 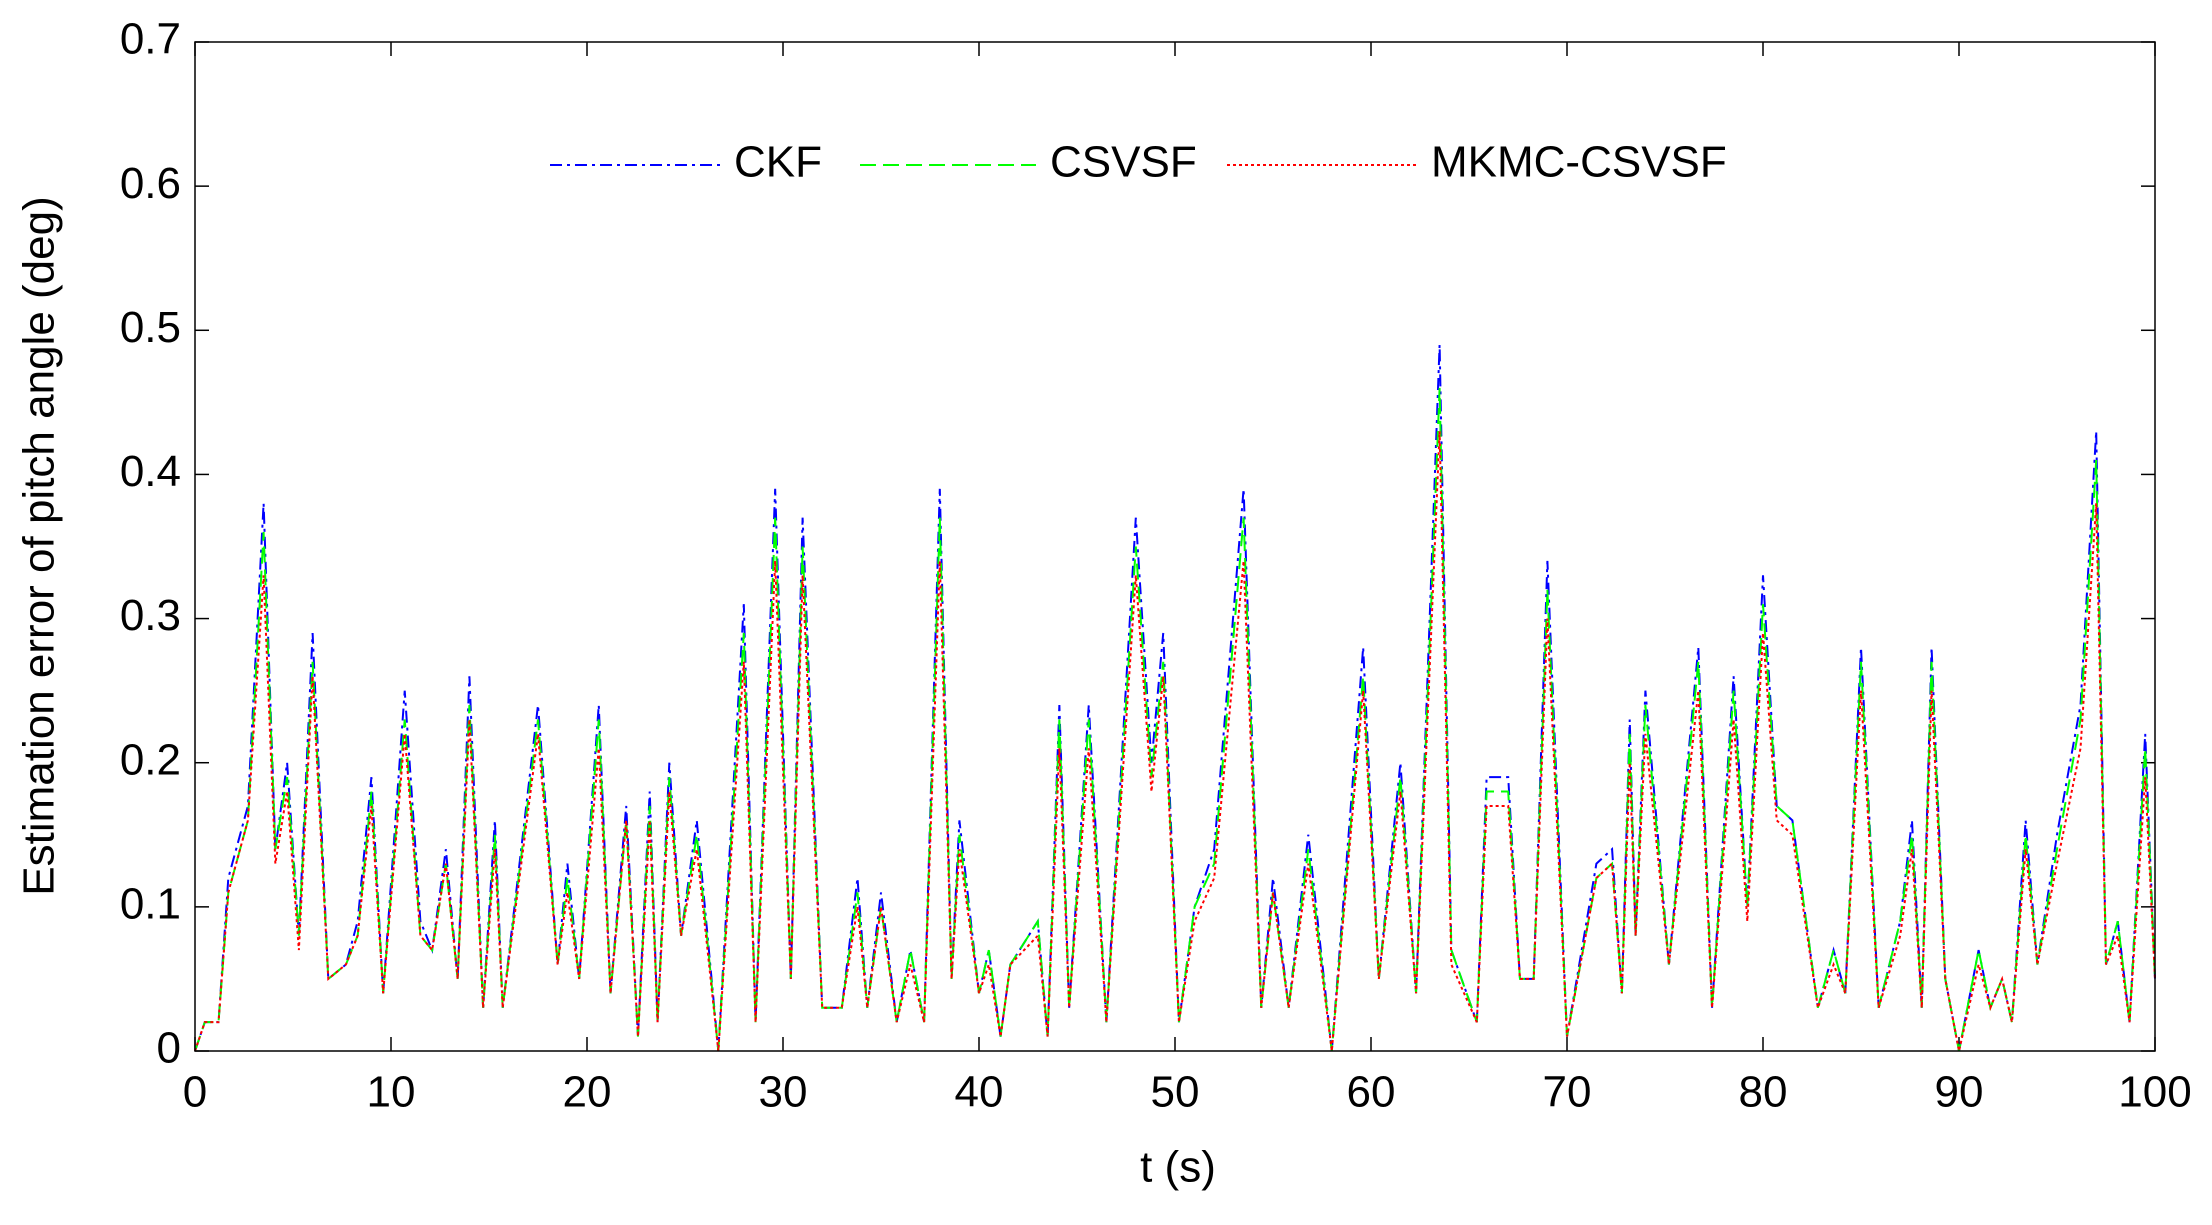 I want to click on legend-label: CKF, so click(x=778, y=162).